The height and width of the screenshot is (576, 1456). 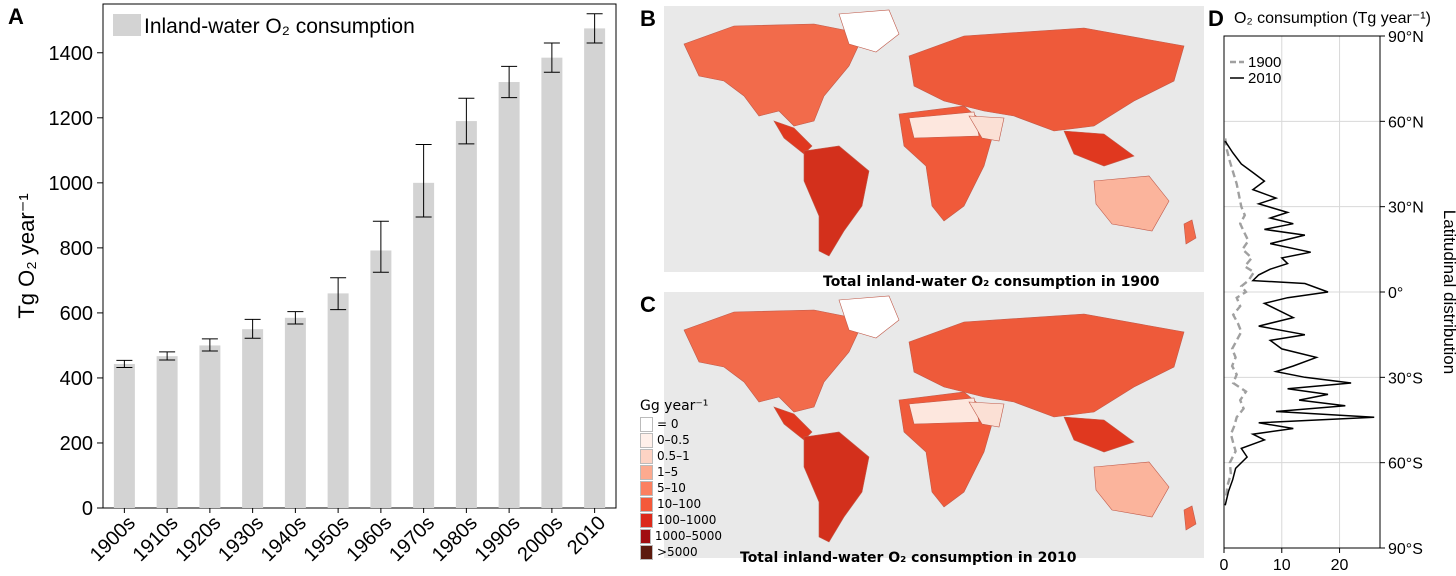 I want to click on series-line-2010, so click(x=1299, y=323).